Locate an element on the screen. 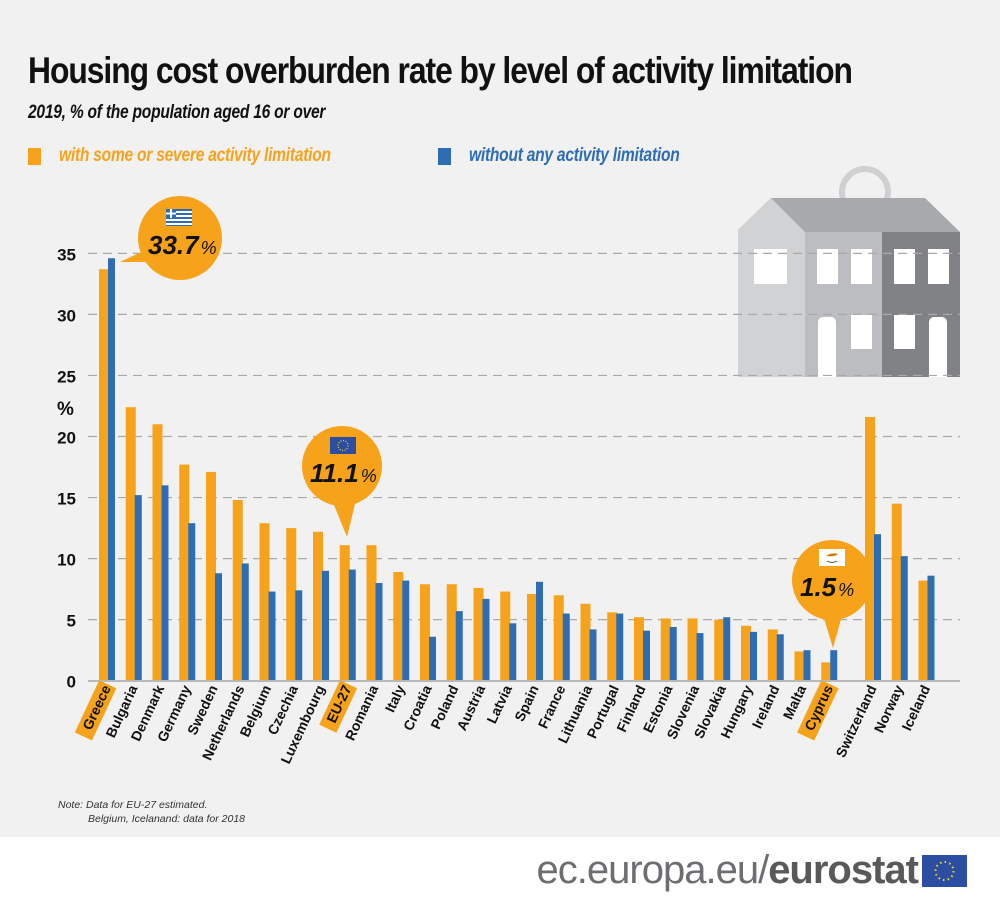 This screenshot has width=1000, height=908. bar-without-limitation-norway is located at coordinates (904, 618).